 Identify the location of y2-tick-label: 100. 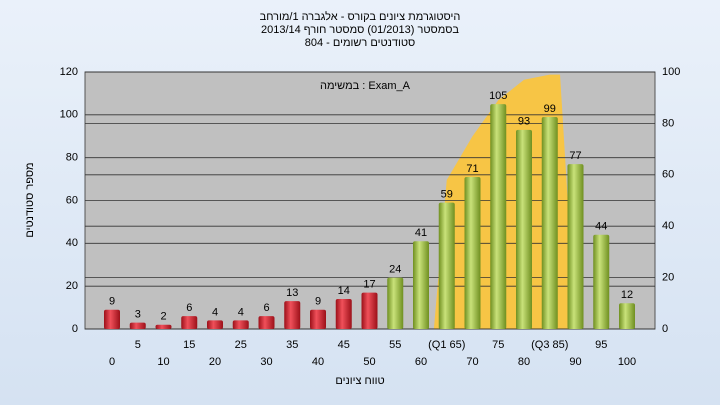
(671, 72).